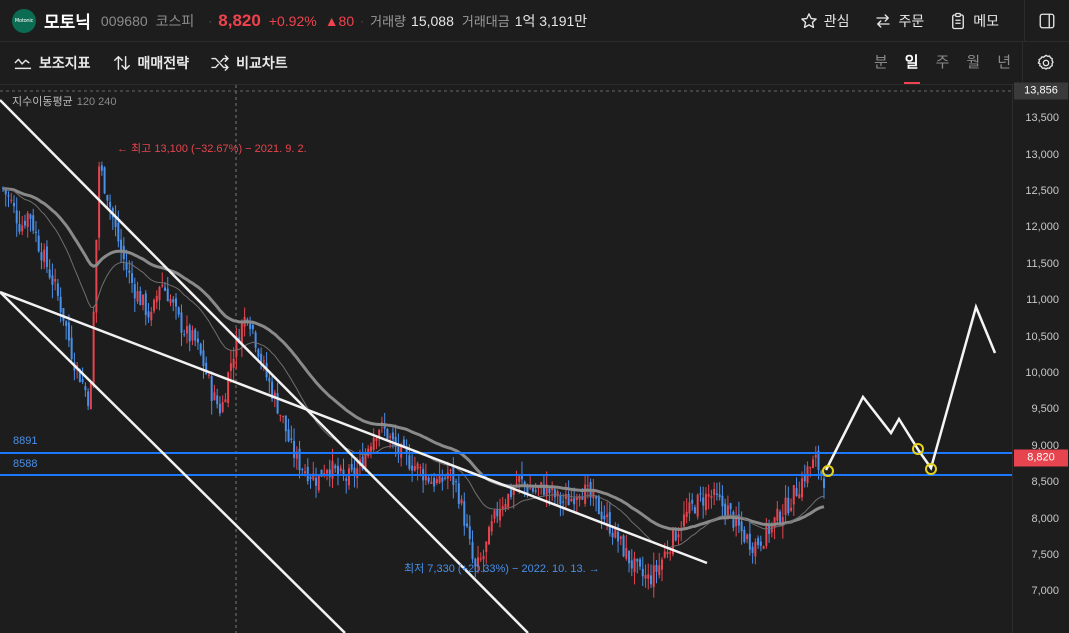  Describe the element at coordinates (23, 64) in the screenshot. I see `indicator-line-icon` at that location.